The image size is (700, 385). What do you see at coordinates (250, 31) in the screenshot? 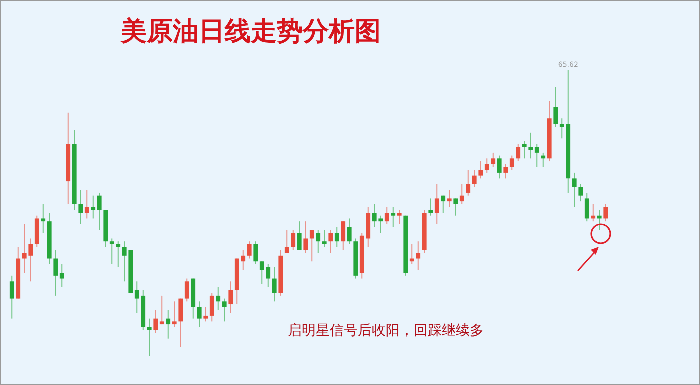
I see `chart-title: 美原油日线走势分析图` at bounding box center [250, 31].